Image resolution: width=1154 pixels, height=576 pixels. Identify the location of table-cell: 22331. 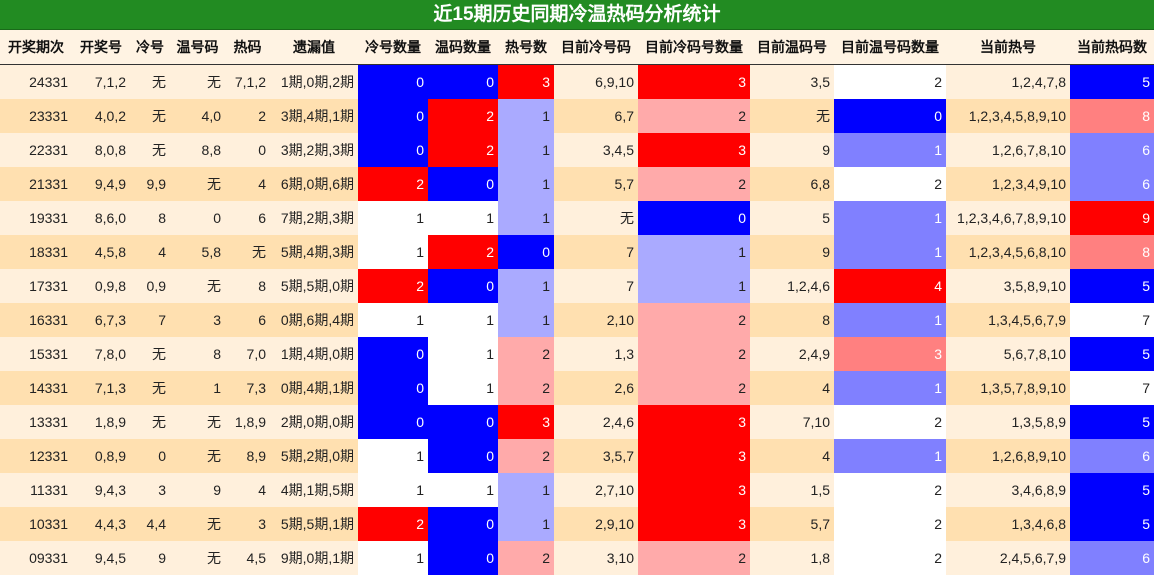
(36, 150).